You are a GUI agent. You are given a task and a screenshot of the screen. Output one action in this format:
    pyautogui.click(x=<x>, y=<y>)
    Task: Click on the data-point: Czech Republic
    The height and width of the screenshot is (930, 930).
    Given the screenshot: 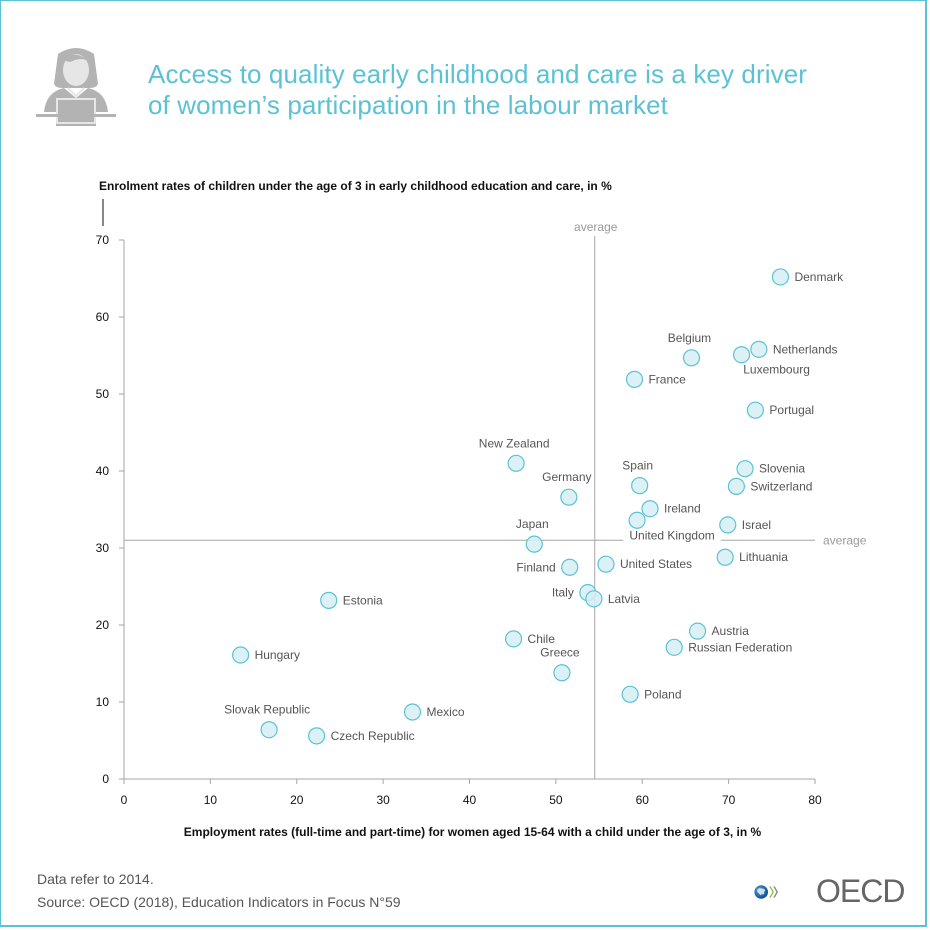 What is the action you would take?
    pyautogui.click(x=361, y=736)
    